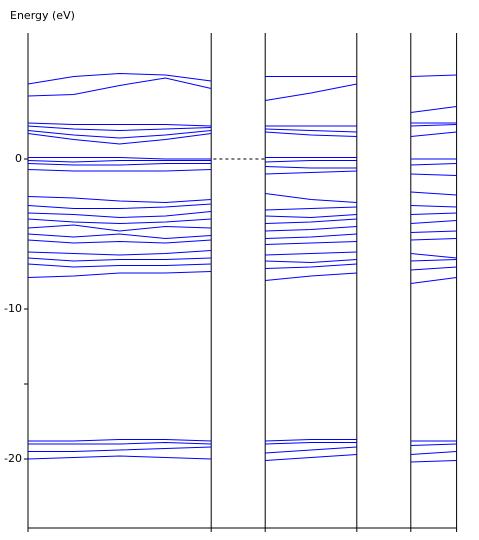  I want to click on y-tick-label: 0, so click(18, 158).